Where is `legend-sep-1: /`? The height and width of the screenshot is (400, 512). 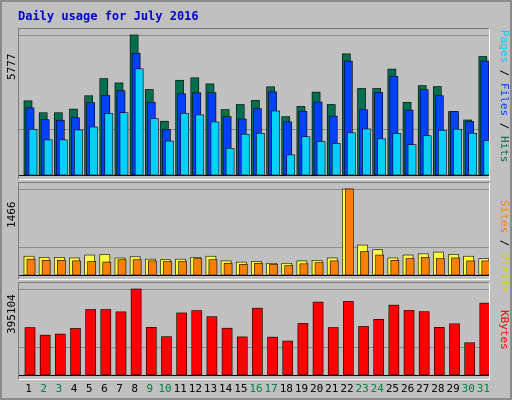
legend-sep-1: / is located at coordinates (504, 73).